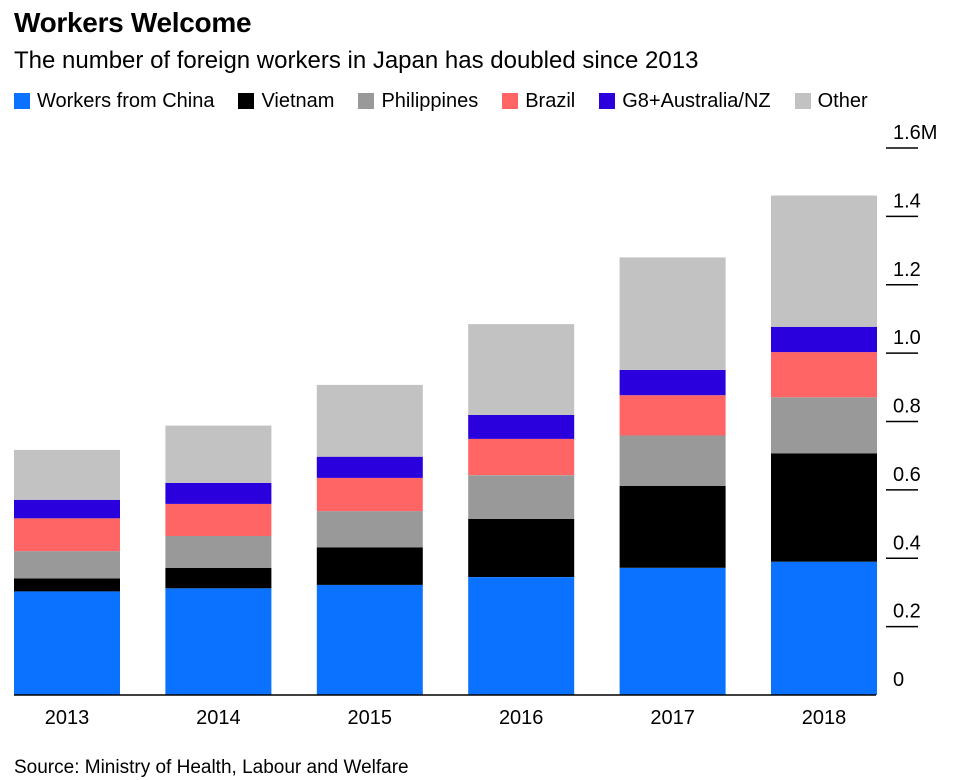 The image size is (964, 780). What do you see at coordinates (672, 415) in the screenshot?
I see `bar-segment-brazil-2017` at bounding box center [672, 415].